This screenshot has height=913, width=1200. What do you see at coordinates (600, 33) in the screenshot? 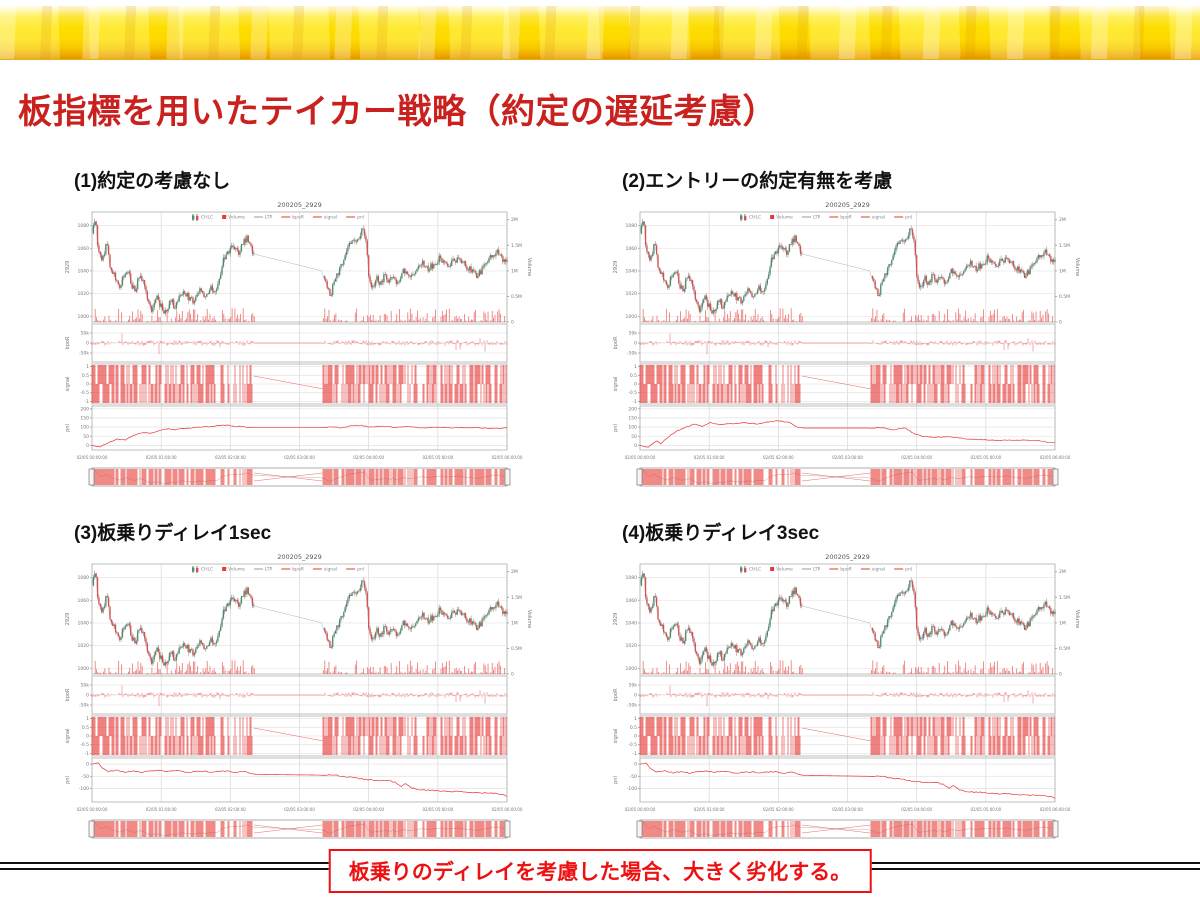
I see `decorative-yellow-banner` at bounding box center [600, 33].